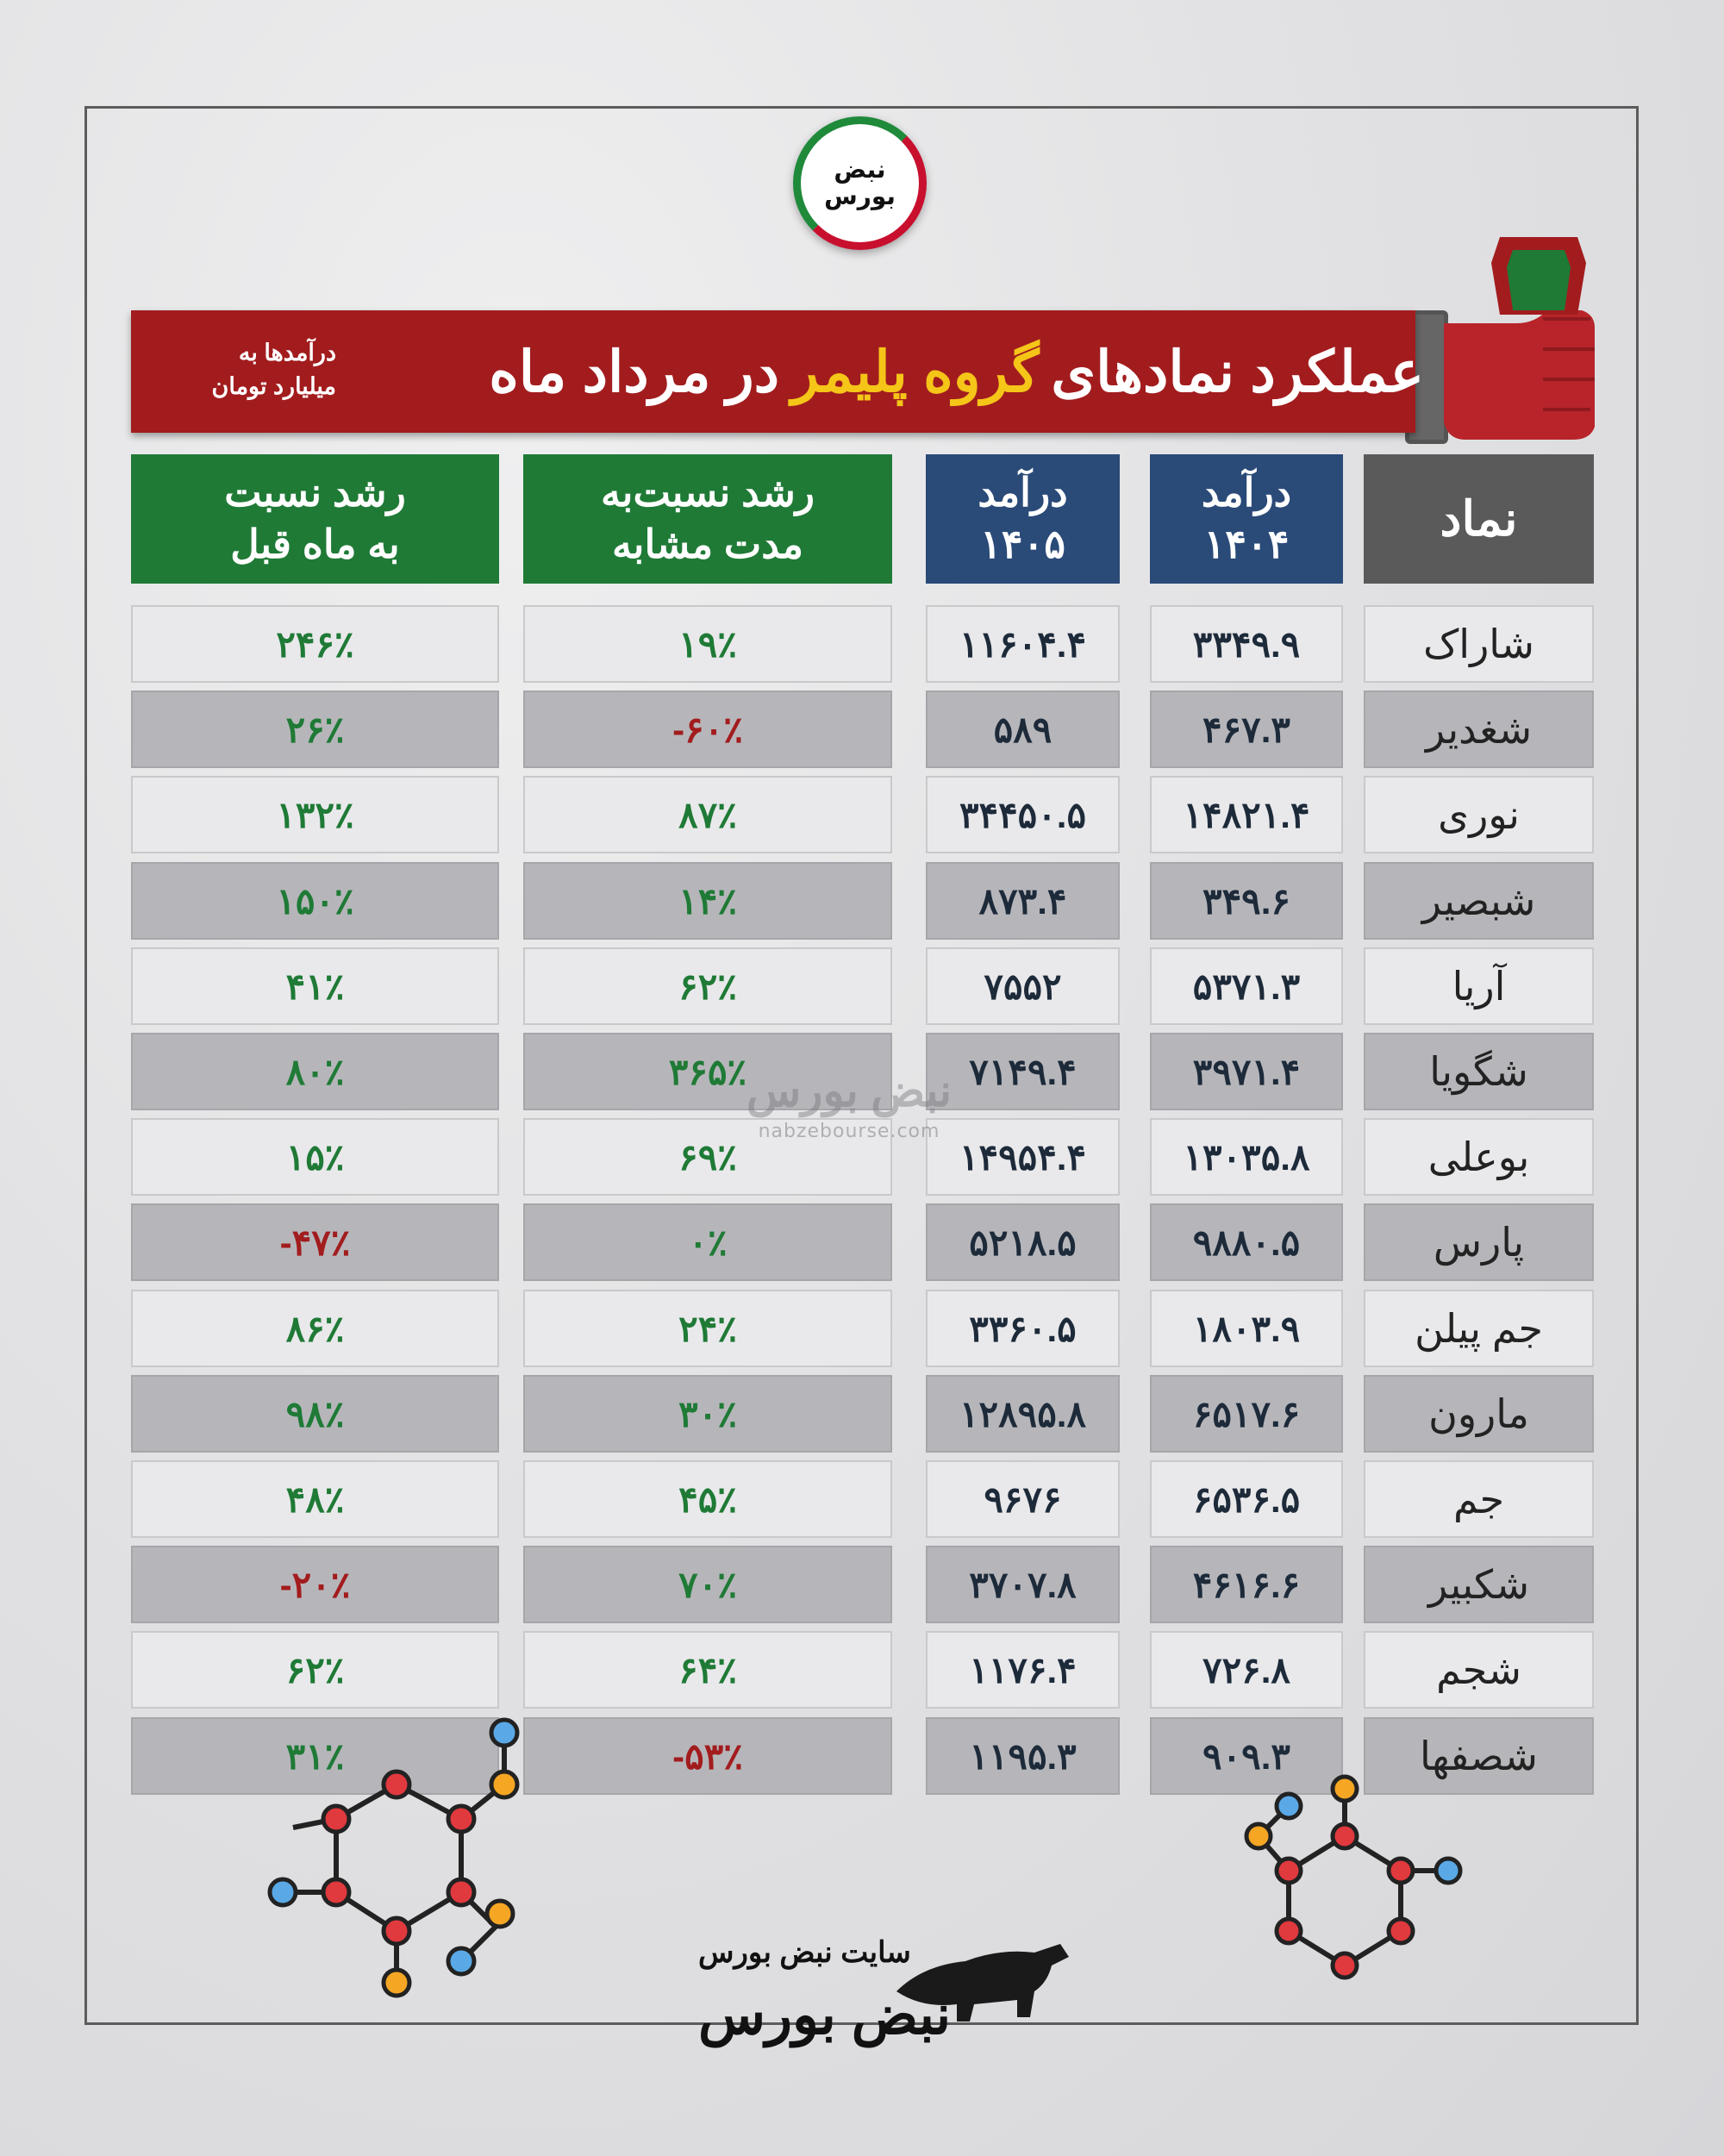 The width and height of the screenshot is (1724, 2156). I want to click on header-yoy-line2: مدت مشابه, so click(707, 544).